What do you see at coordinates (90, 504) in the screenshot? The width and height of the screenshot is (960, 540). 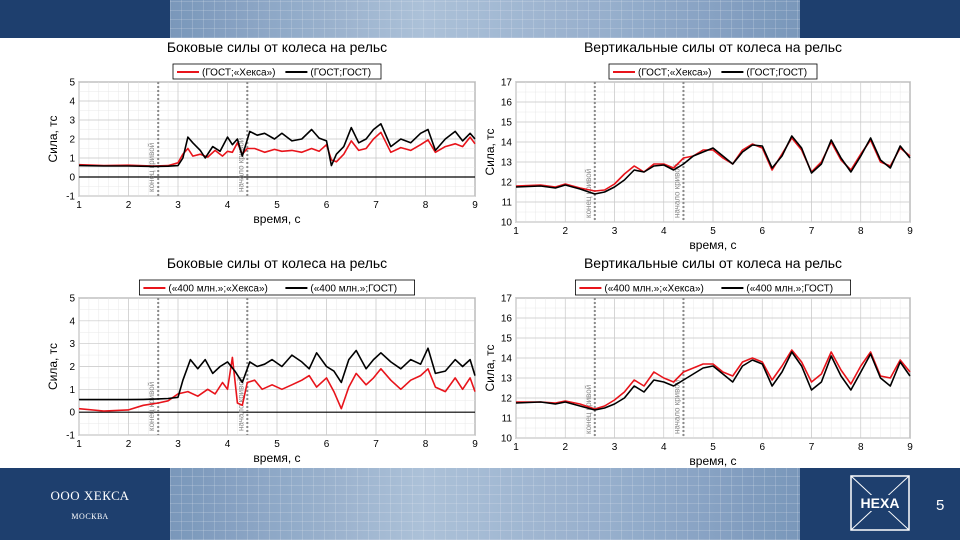 I see `company-block: ООО ХЕКСА МОСКВА` at bounding box center [90, 504].